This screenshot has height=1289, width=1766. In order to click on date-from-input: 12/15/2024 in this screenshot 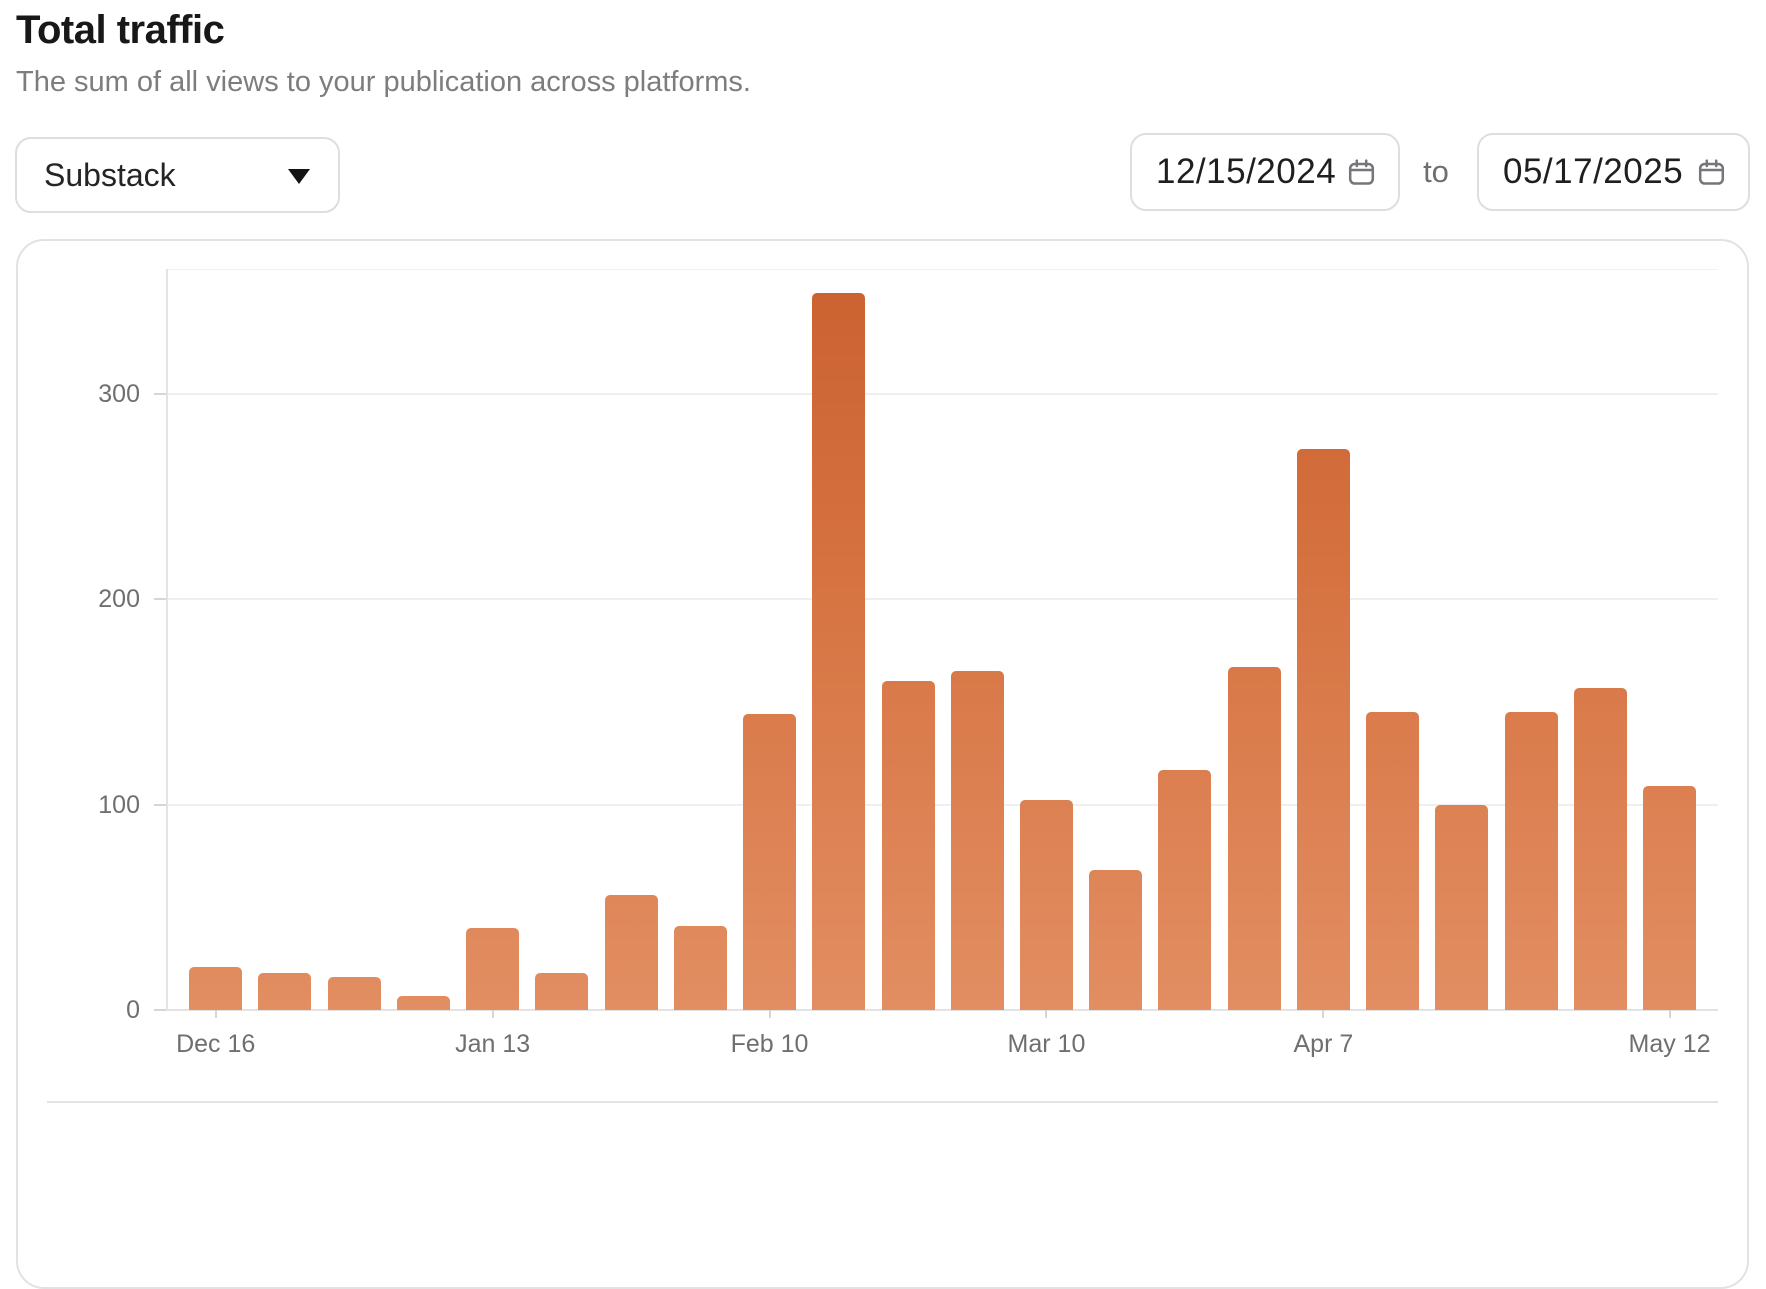, I will do `click(1265, 172)`.